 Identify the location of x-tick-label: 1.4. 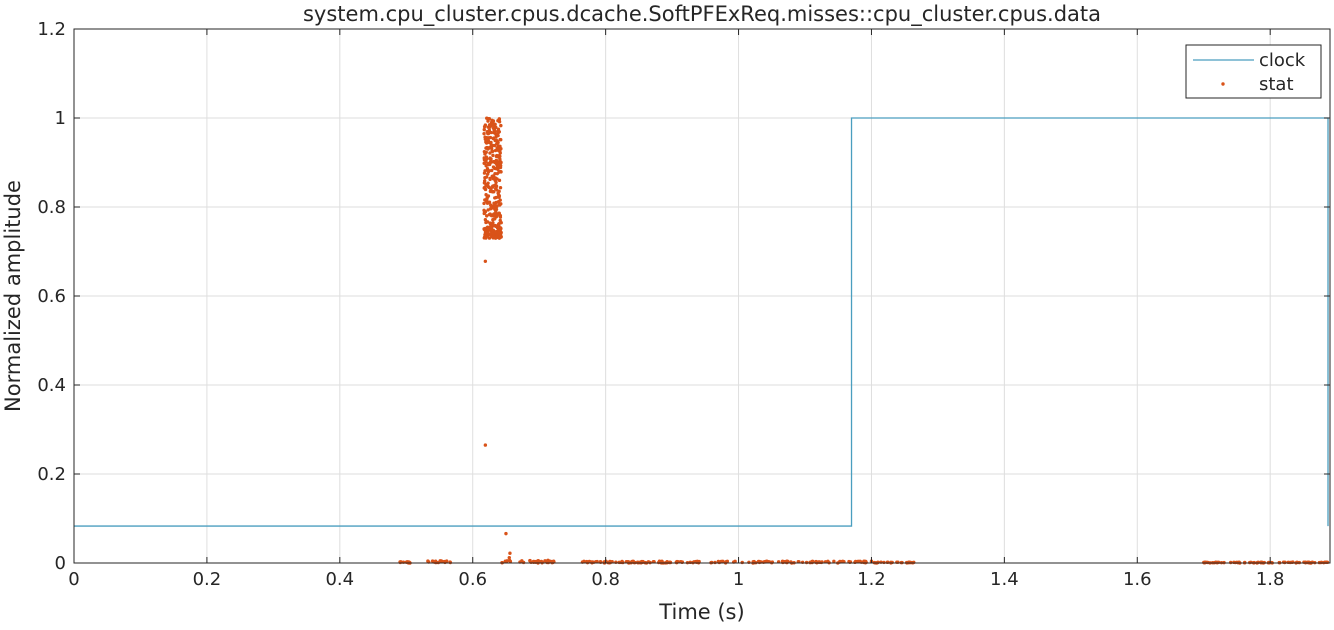
(1004, 579).